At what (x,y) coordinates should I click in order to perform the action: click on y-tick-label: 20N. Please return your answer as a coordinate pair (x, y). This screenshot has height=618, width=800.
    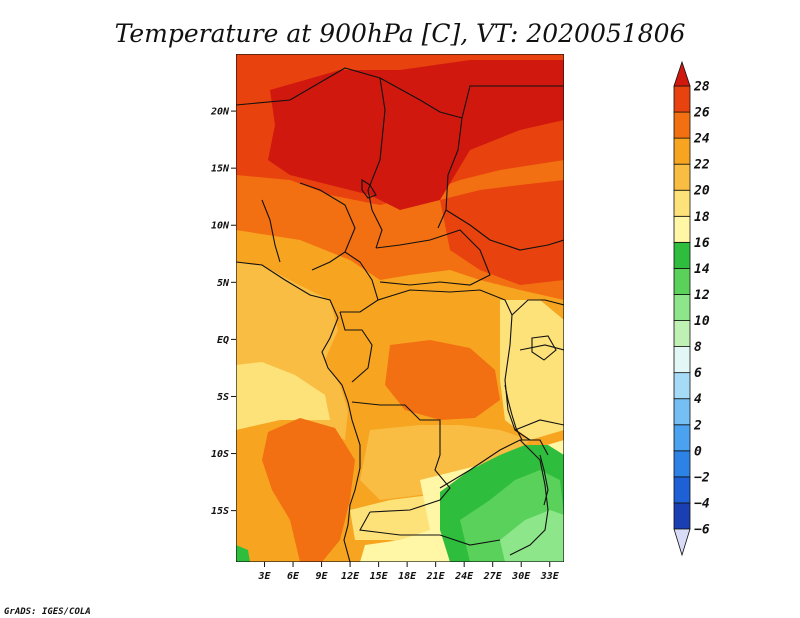
    Looking at the image, I should click on (220, 112).